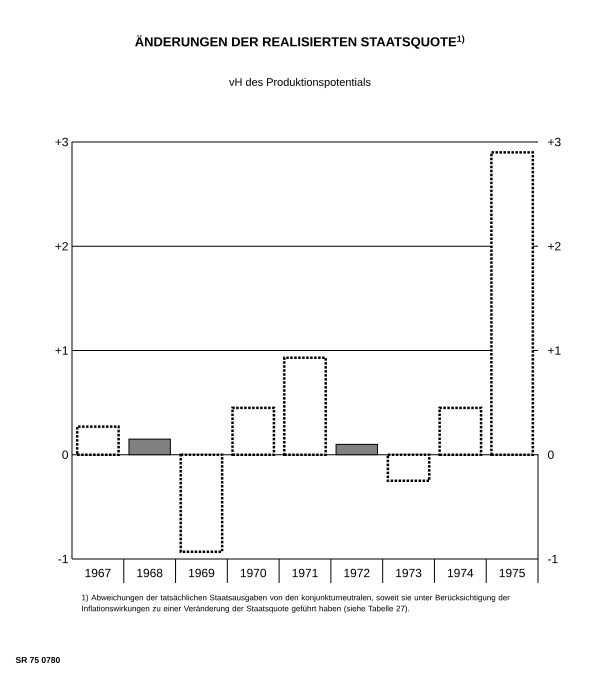 This screenshot has width=596, height=695. I want to click on y2-tick-label: 0, so click(551, 454).